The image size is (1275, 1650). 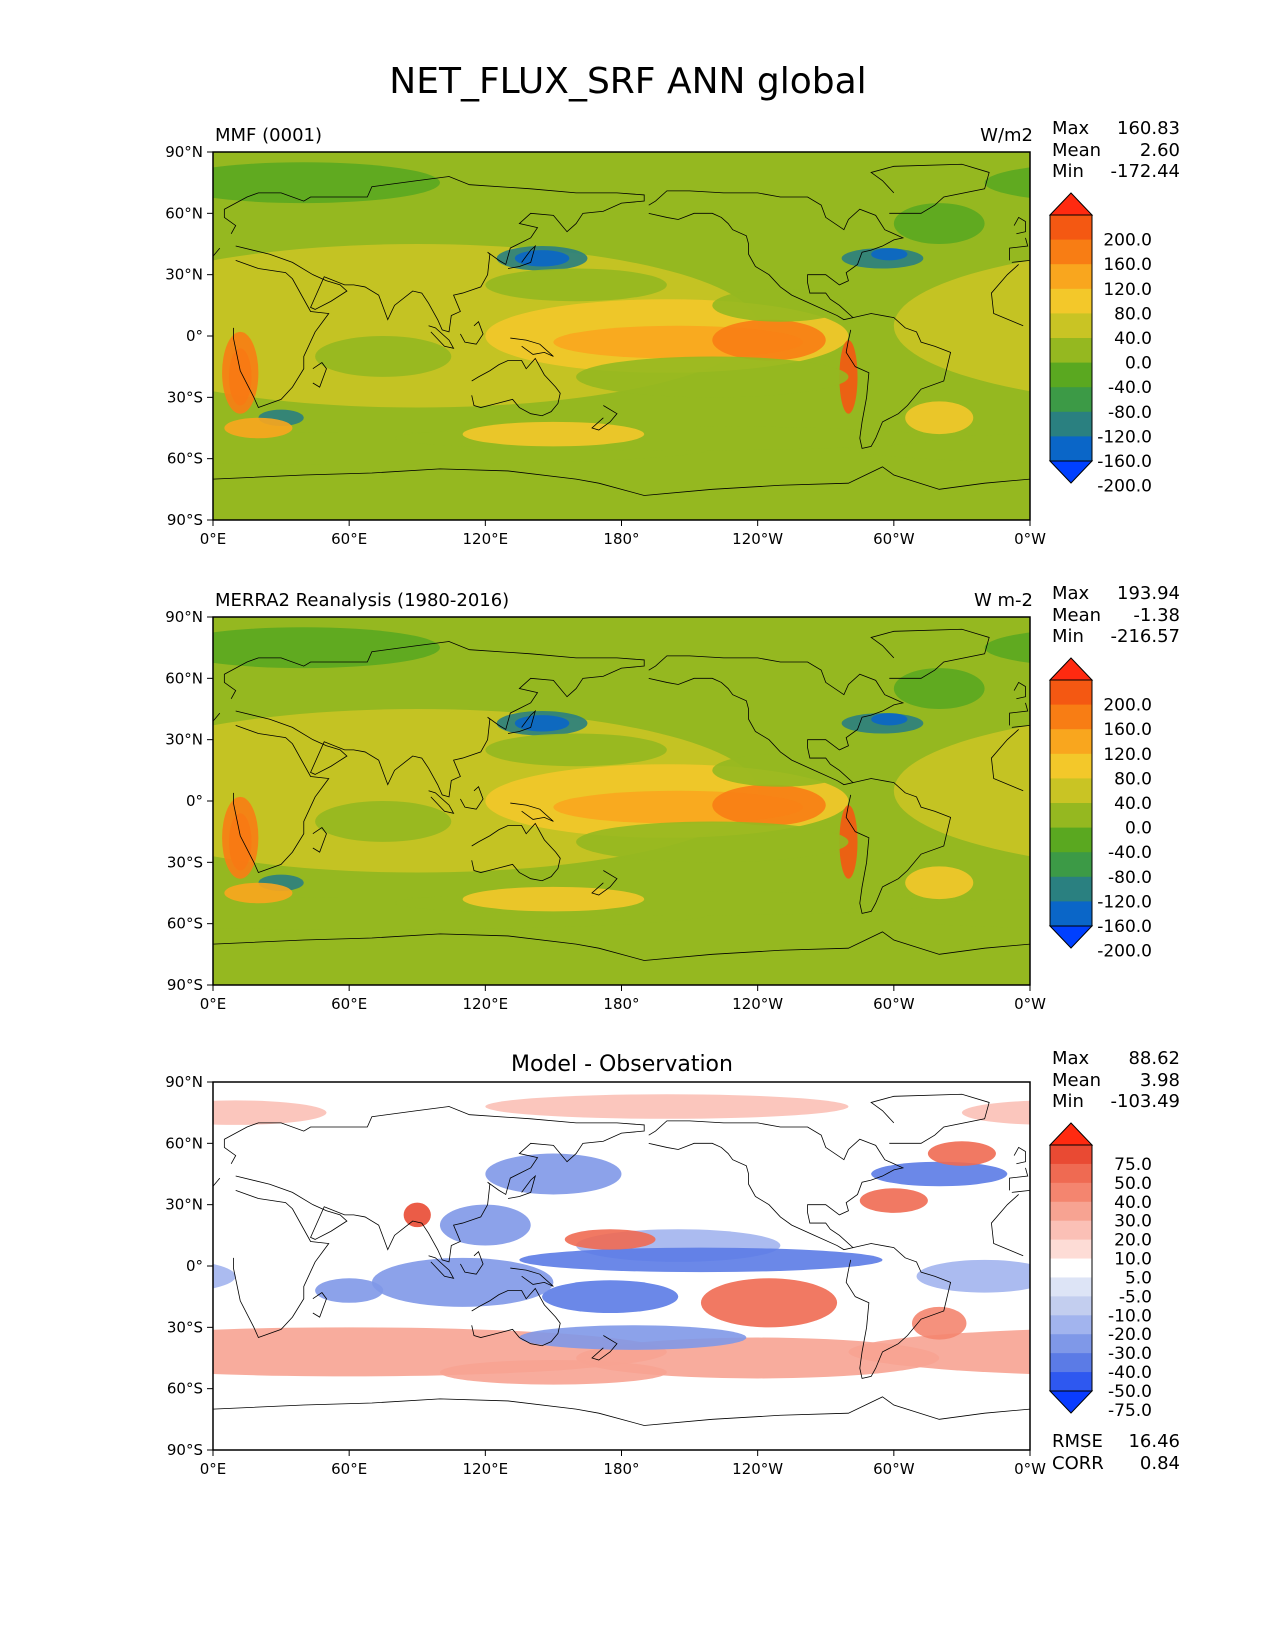 I want to click on lat-tick-label: 0°, so click(x=194, y=801).